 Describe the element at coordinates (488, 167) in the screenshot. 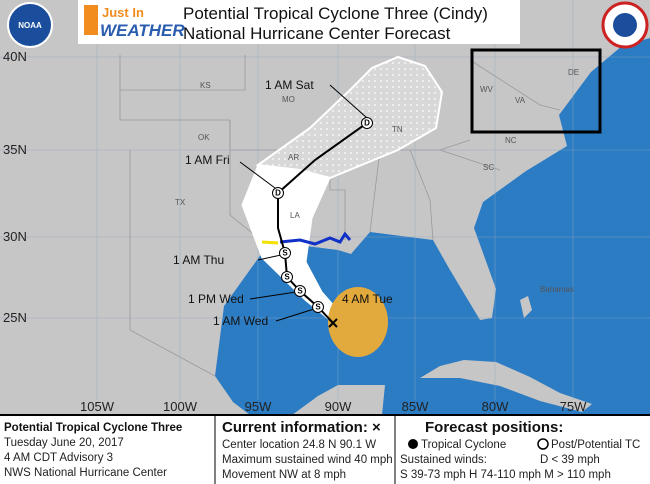

I see `region-label: SC` at that location.